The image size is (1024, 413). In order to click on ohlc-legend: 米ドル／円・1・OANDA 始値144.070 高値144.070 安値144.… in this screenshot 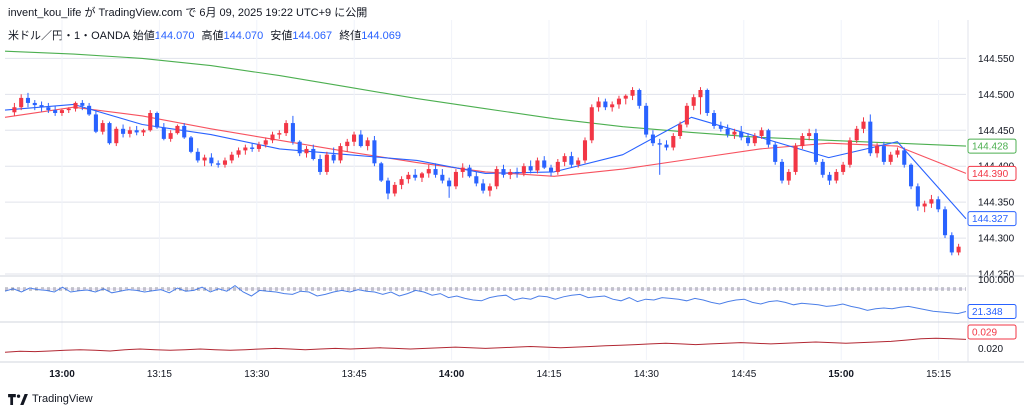, I will do `click(206, 35)`.